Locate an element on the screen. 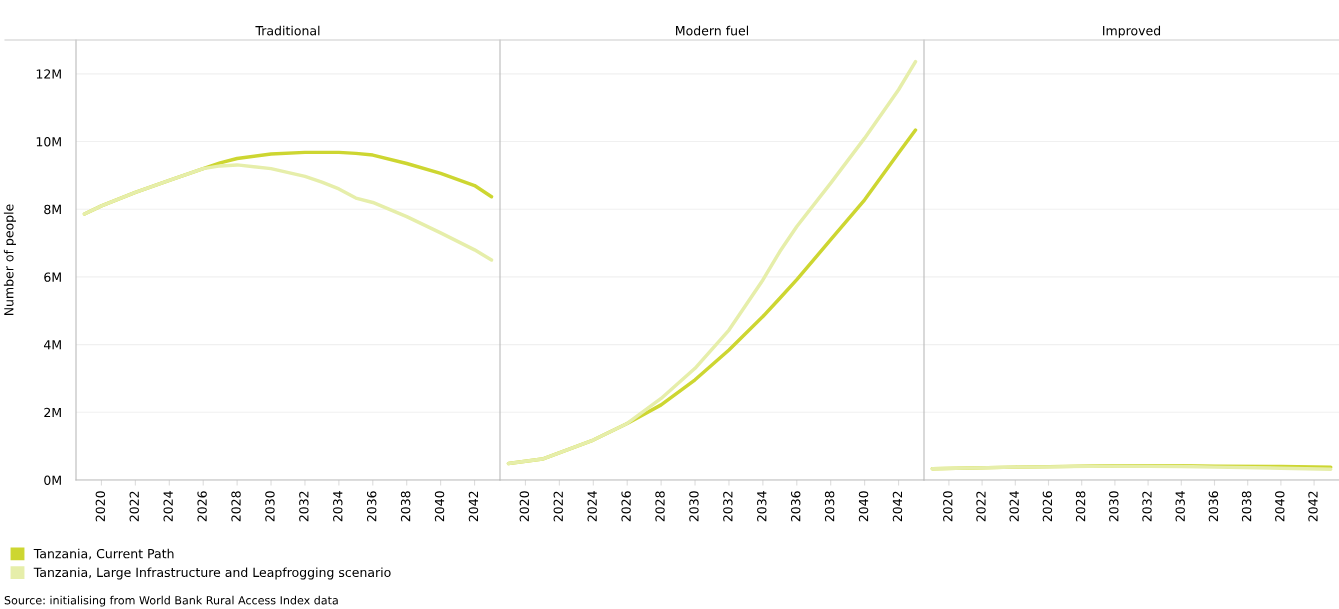 This screenshot has height=609, width=1339. chart-title: Improved is located at coordinates (1132, 31).